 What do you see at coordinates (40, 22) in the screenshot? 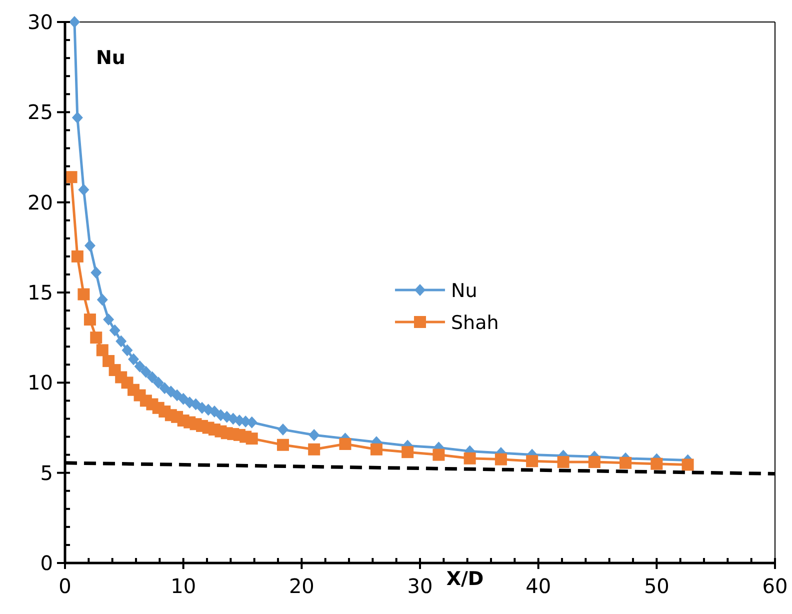
I see `y-tick-label: 30` at bounding box center [40, 22].